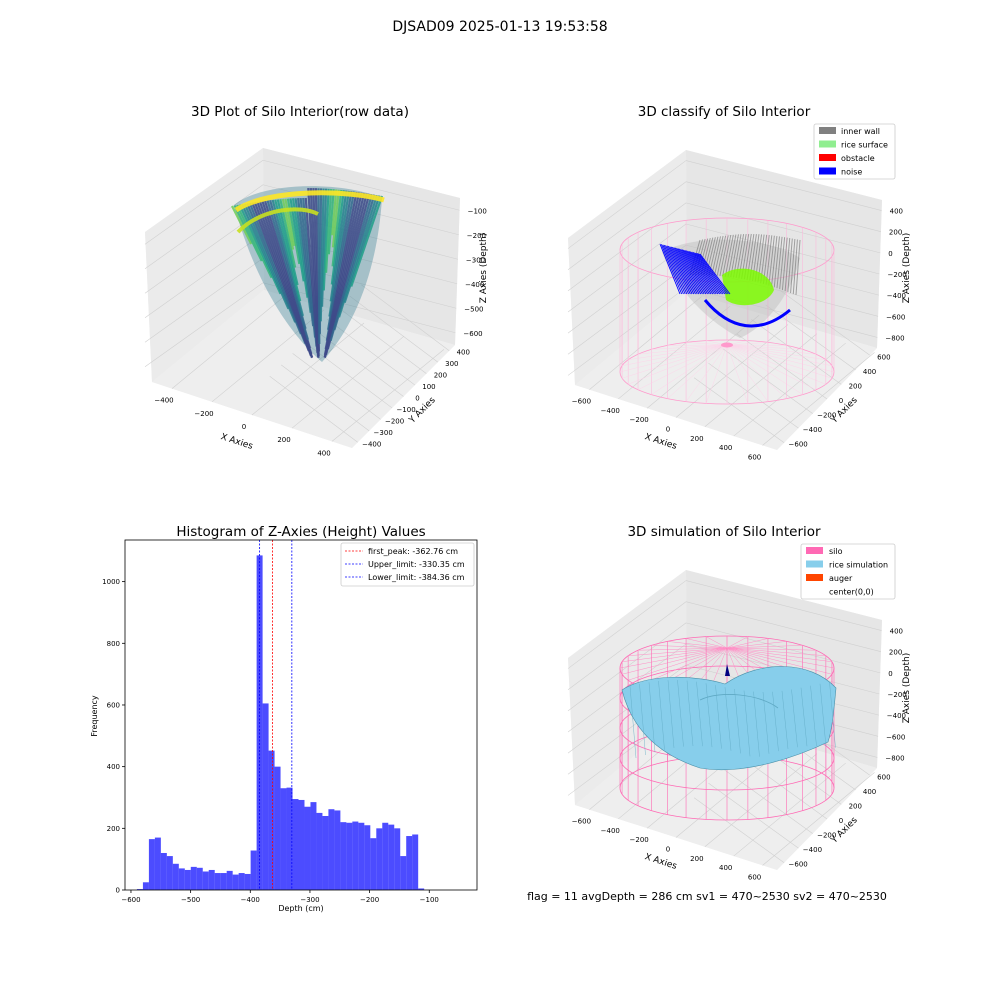  What do you see at coordinates (428, 387) in the screenshot?
I see `raw-y-tick-label: 100` at bounding box center [428, 387].